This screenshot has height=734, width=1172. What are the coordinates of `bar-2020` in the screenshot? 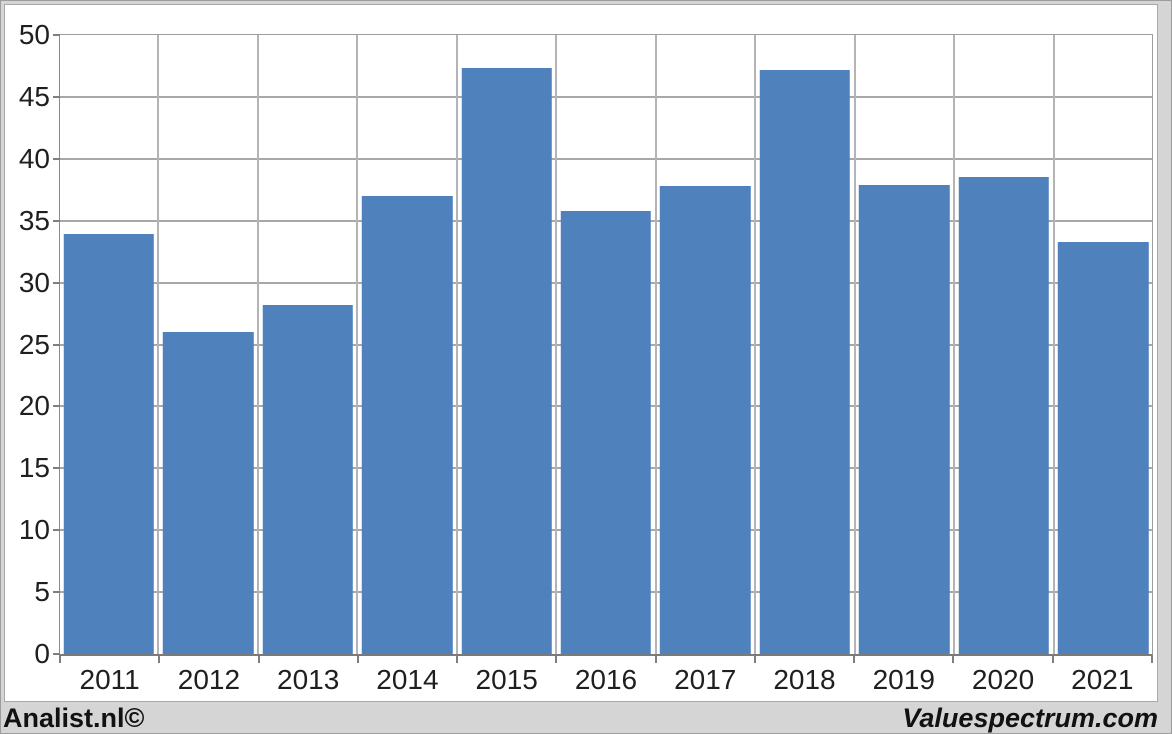 It's located at (1004, 415).